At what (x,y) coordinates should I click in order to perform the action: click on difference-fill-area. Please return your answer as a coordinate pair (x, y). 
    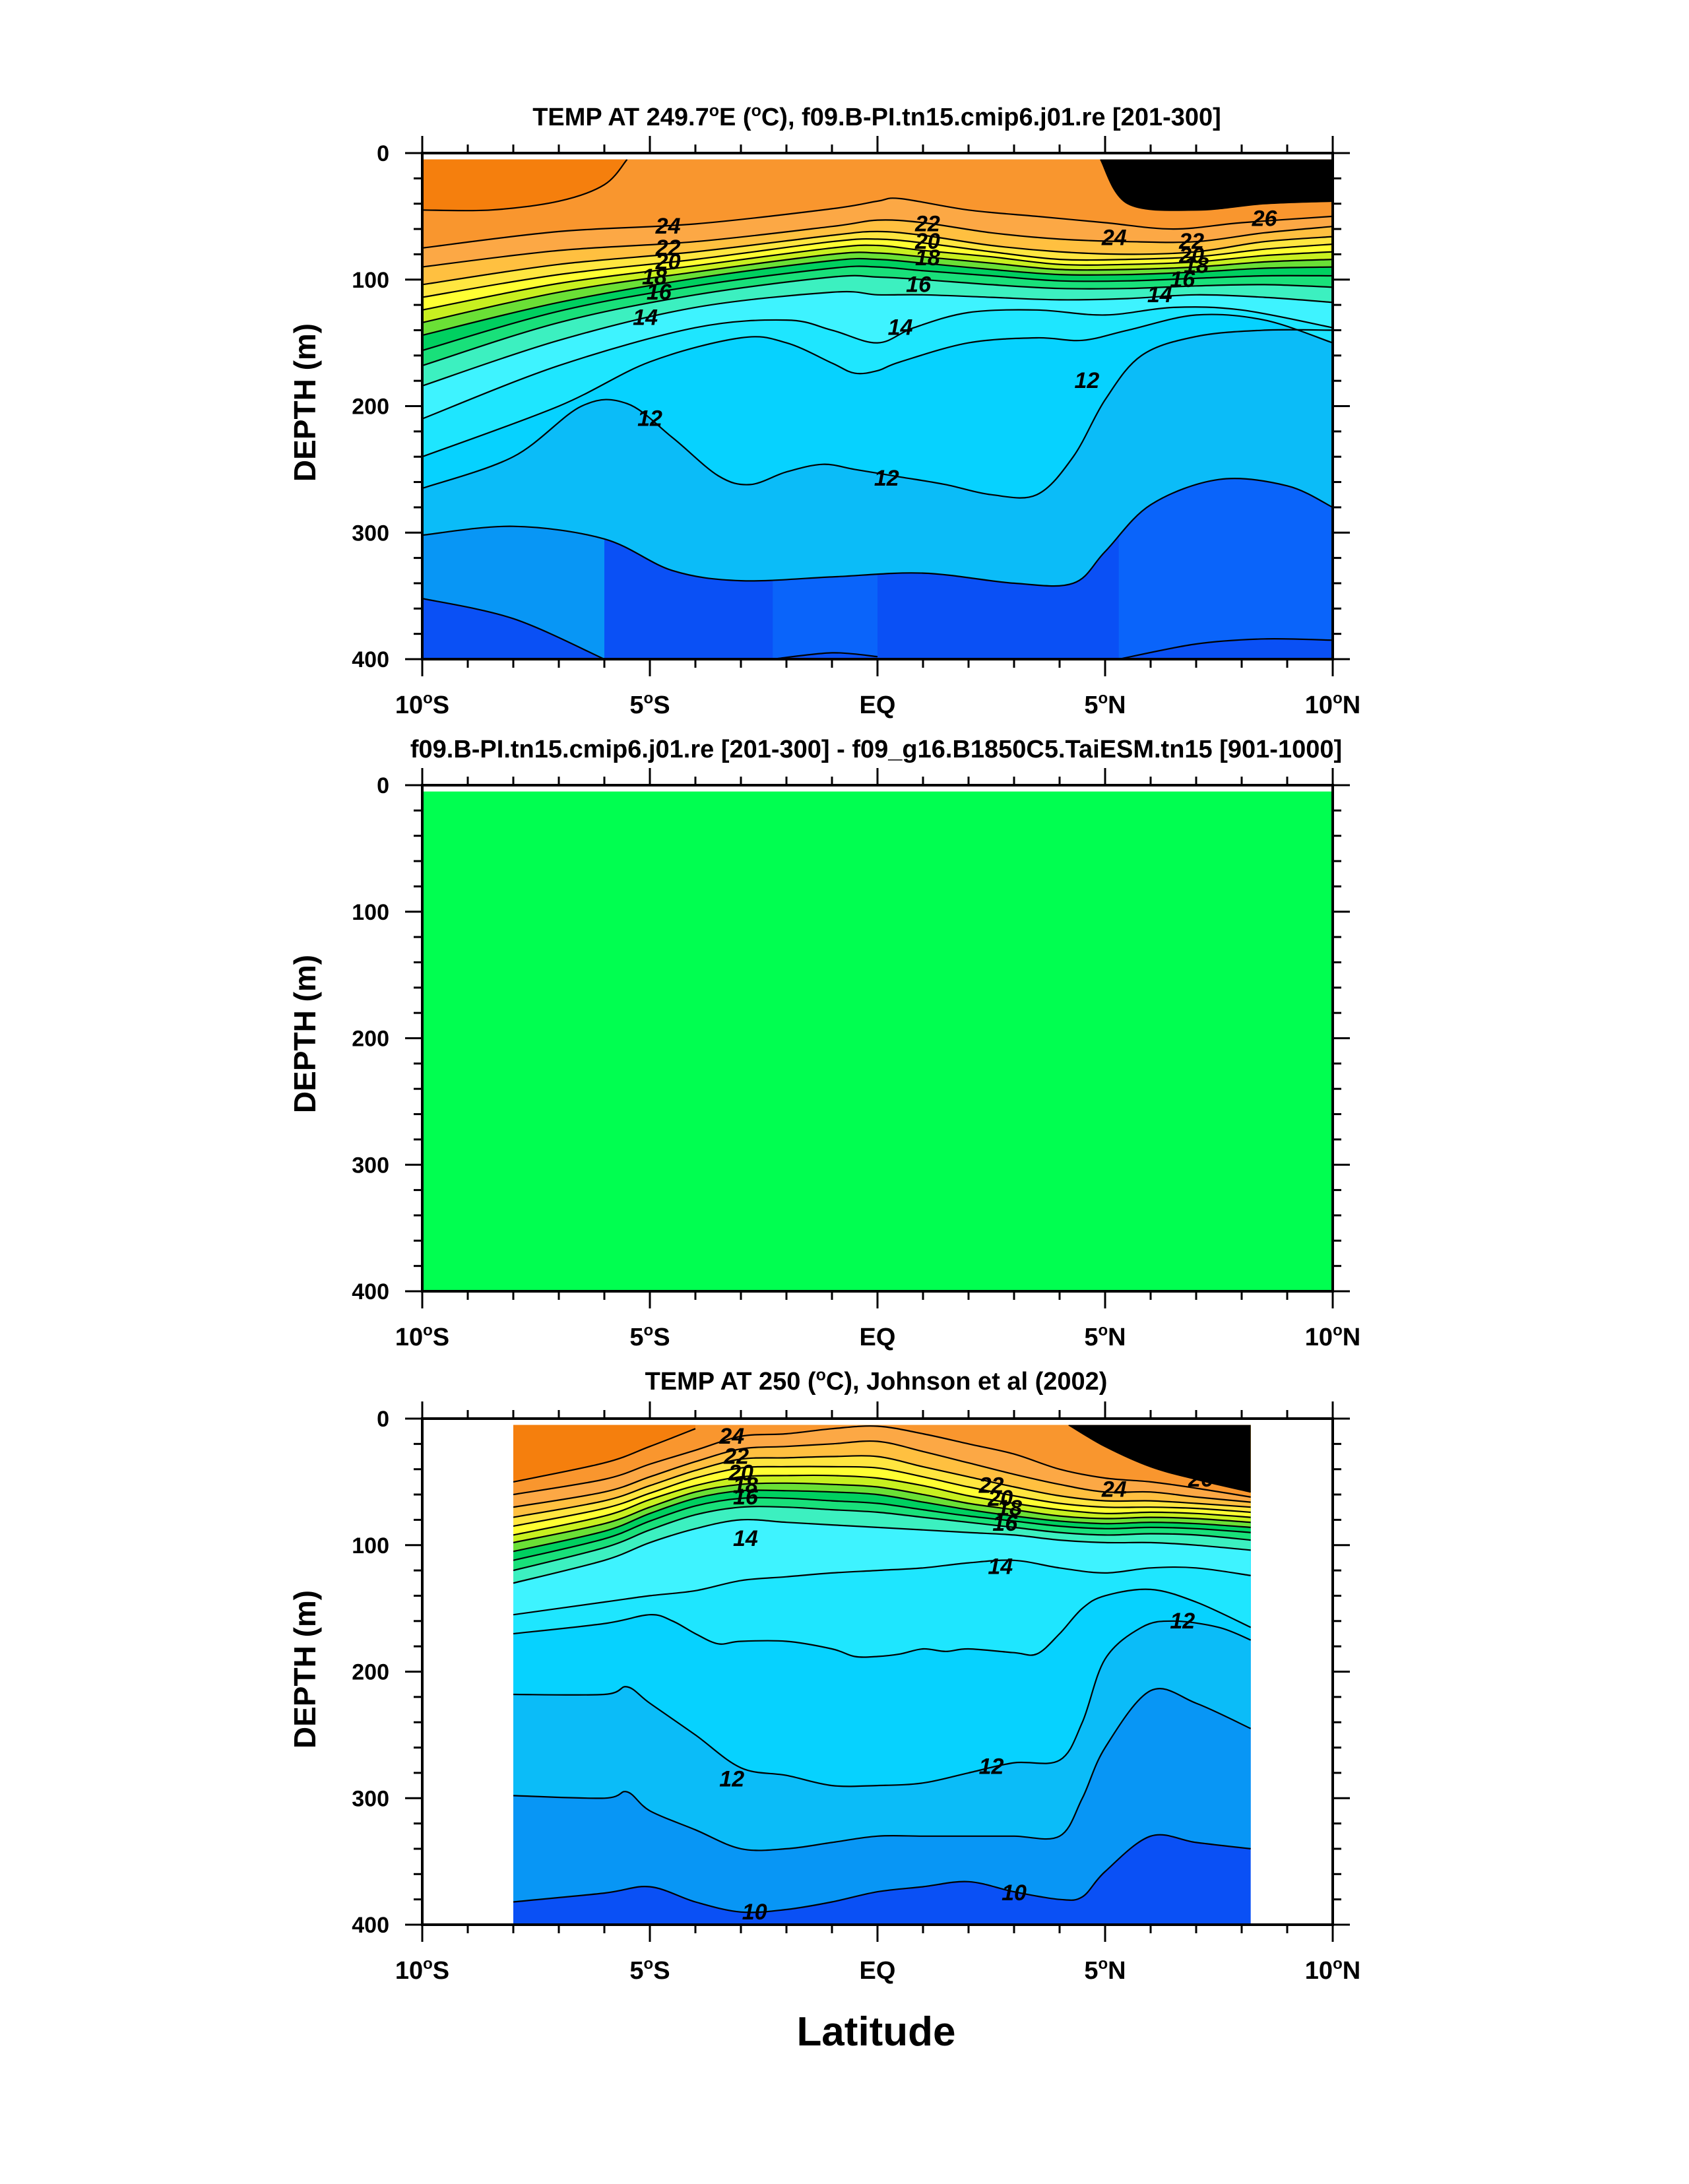
    Looking at the image, I should click on (877, 1041).